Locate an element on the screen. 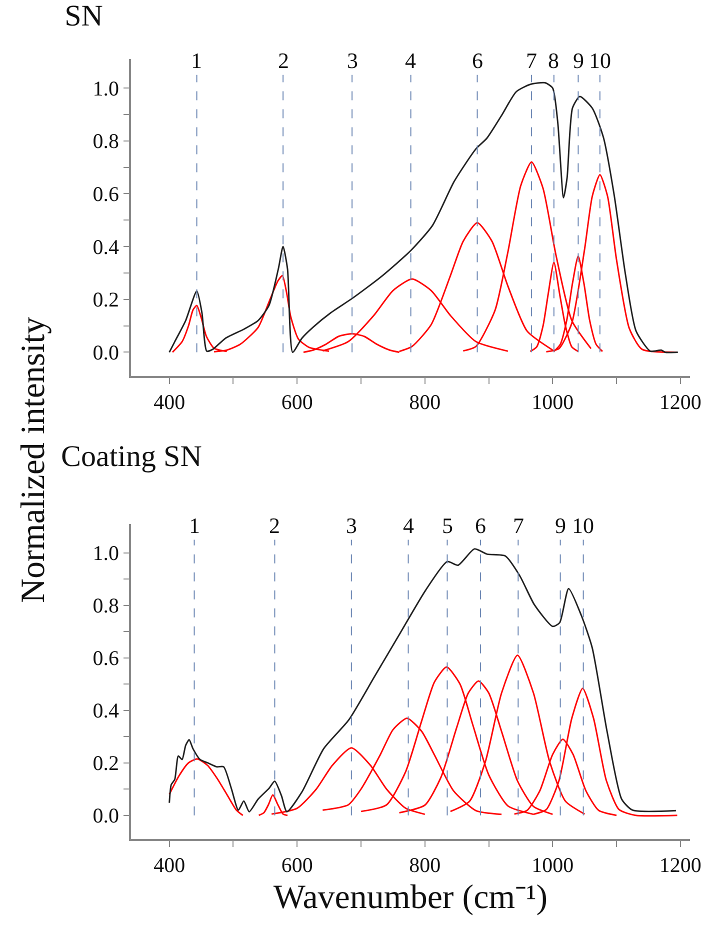 The image size is (718, 927). x-axis-title: Wavenumber (cm⁻¹) is located at coordinates (410, 897).